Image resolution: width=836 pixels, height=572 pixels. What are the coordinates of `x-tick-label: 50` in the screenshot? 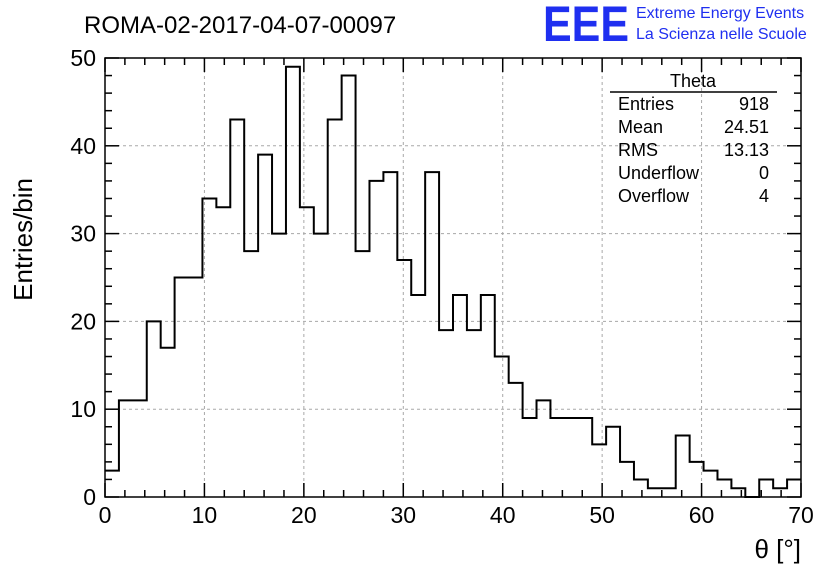 It's located at (602, 515).